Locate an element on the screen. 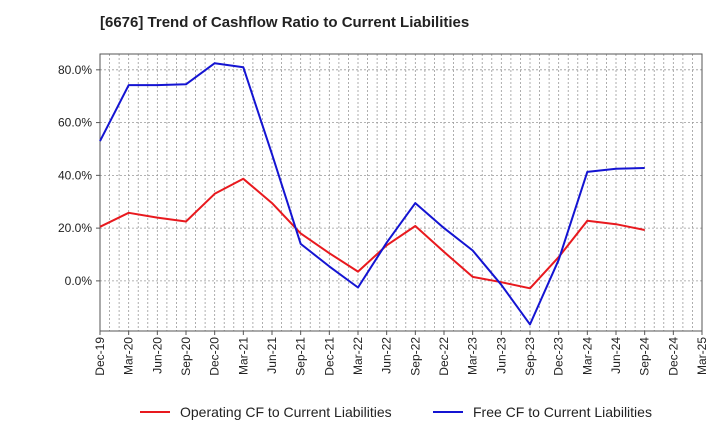  legend-item-free-cf: Free CF to Current Liabilities is located at coordinates (542, 412).